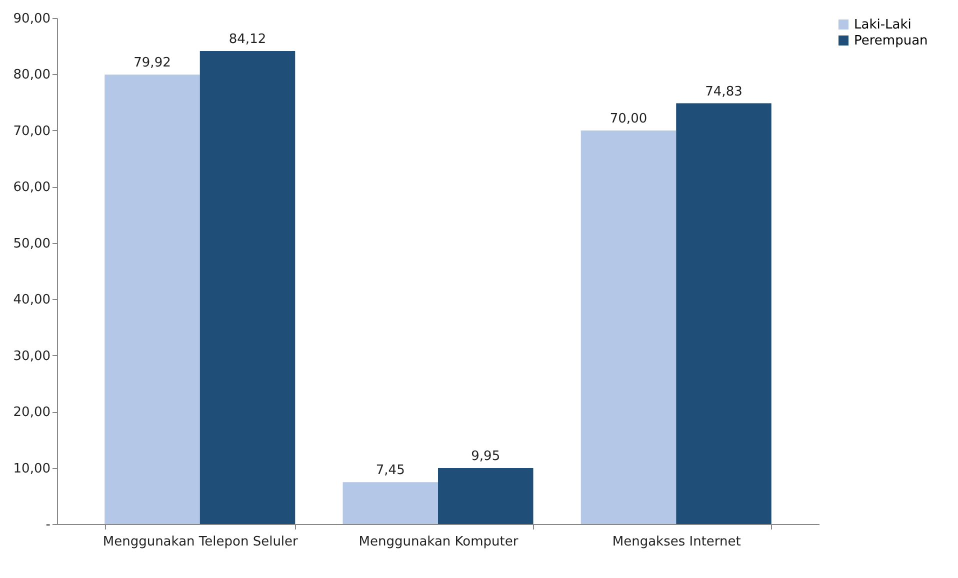  I want to click on y-tick-label: 50,00, so click(31, 244).